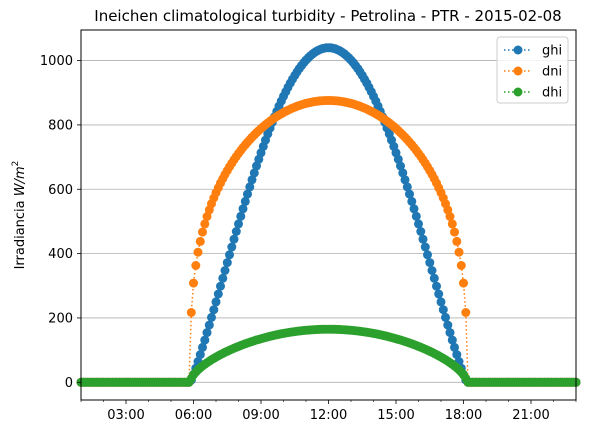  I want to click on x-tick-label: 09:00, so click(260, 415).